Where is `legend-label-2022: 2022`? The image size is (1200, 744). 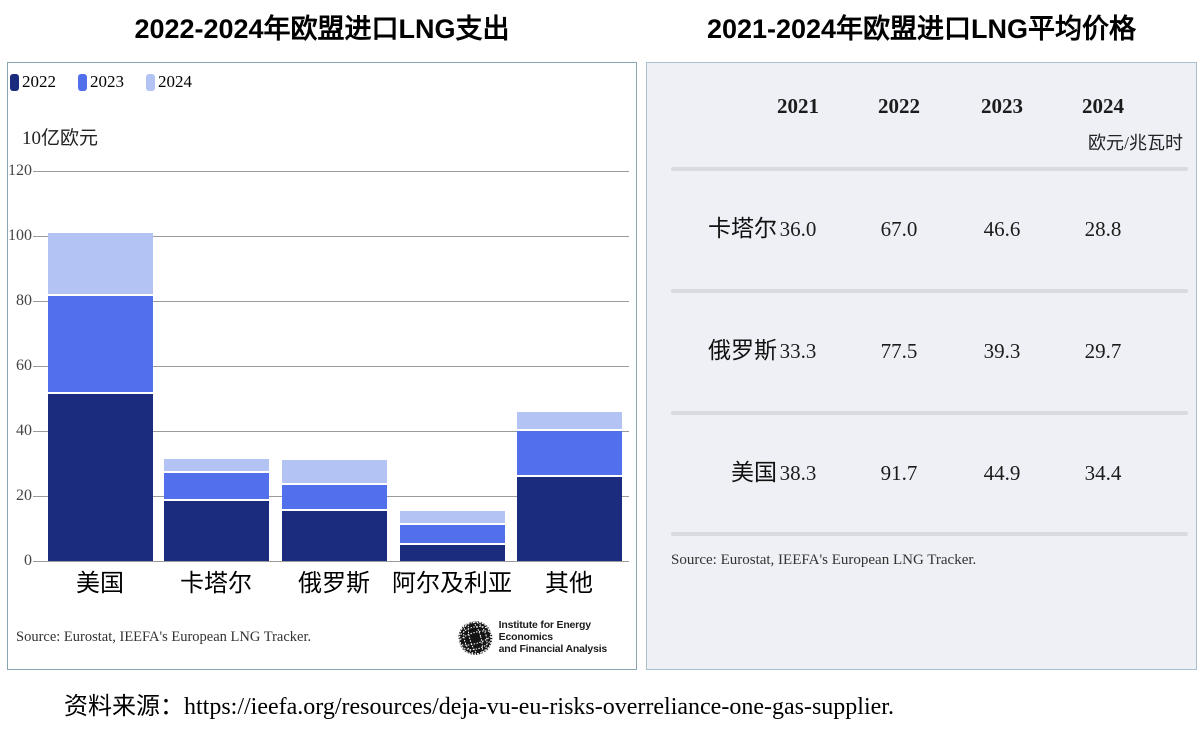
legend-label-2022: 2022 is located at coordinates (39, 81).